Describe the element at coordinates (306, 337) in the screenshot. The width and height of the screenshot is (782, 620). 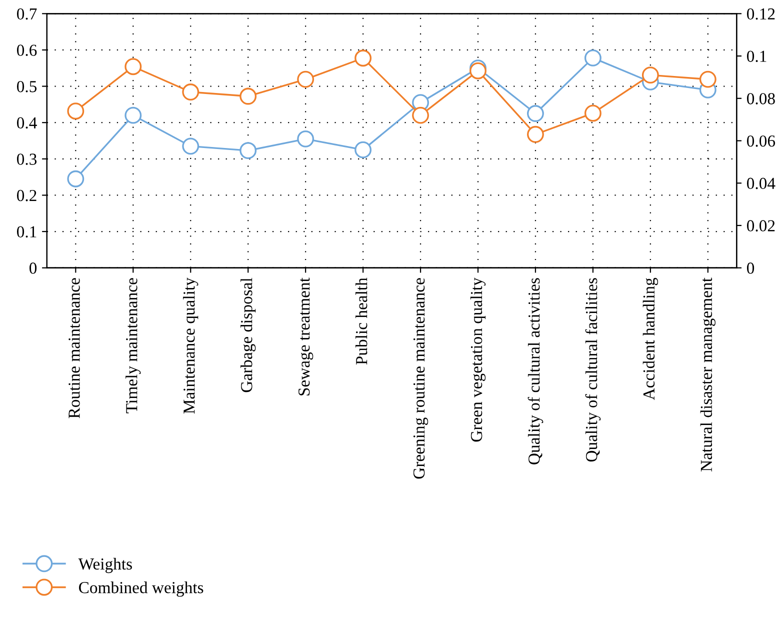
I see `x-tick-label: Sewage treatment` at that location.